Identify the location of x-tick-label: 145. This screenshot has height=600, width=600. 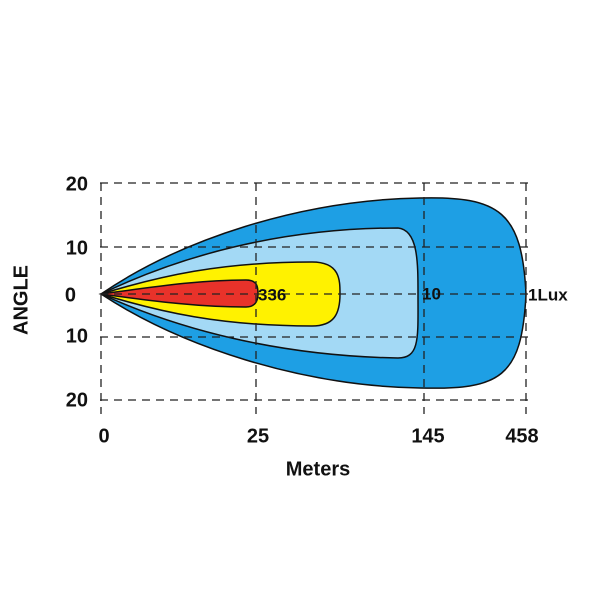
(427, 436).